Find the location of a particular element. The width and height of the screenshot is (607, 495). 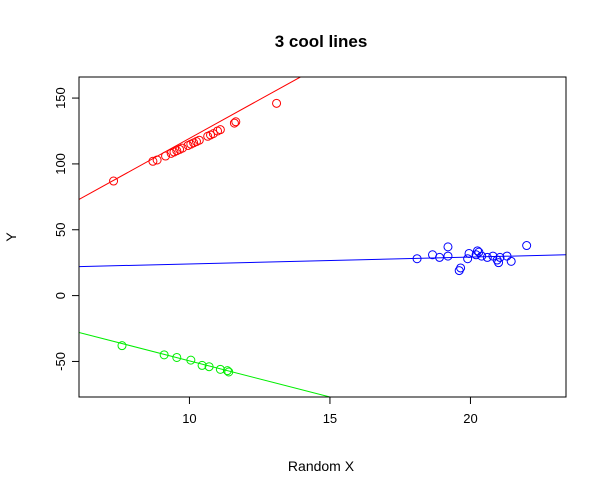

y-tick-label: -50 is located at coordinates (60, 361).